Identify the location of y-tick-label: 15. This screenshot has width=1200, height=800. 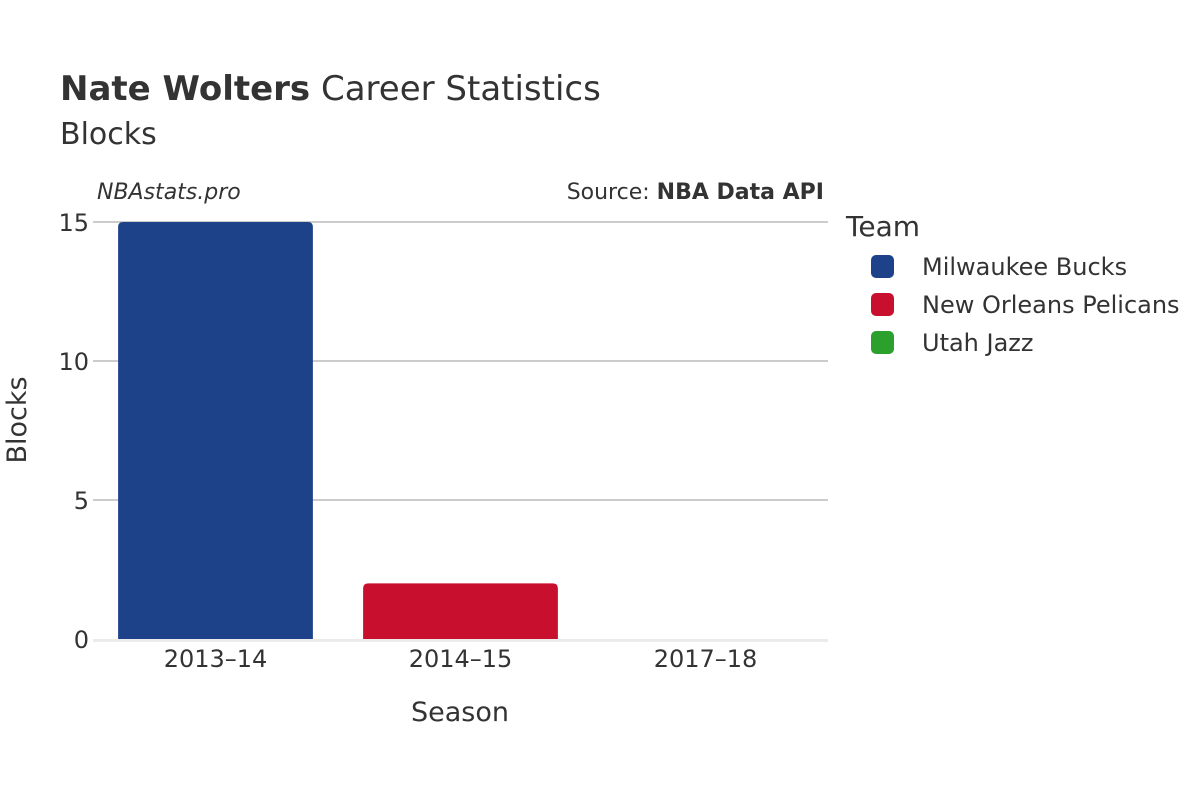
(73, 223).